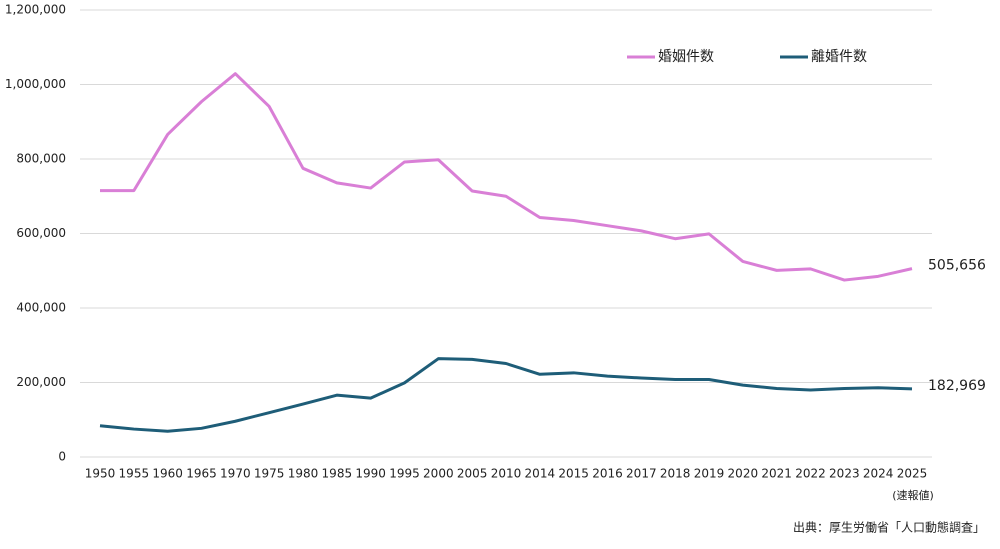 The image size is (1000, 549). Describe the element at coordinates (607, 474) in the screenshot. I see `x-tick-label: 2016` at that location.